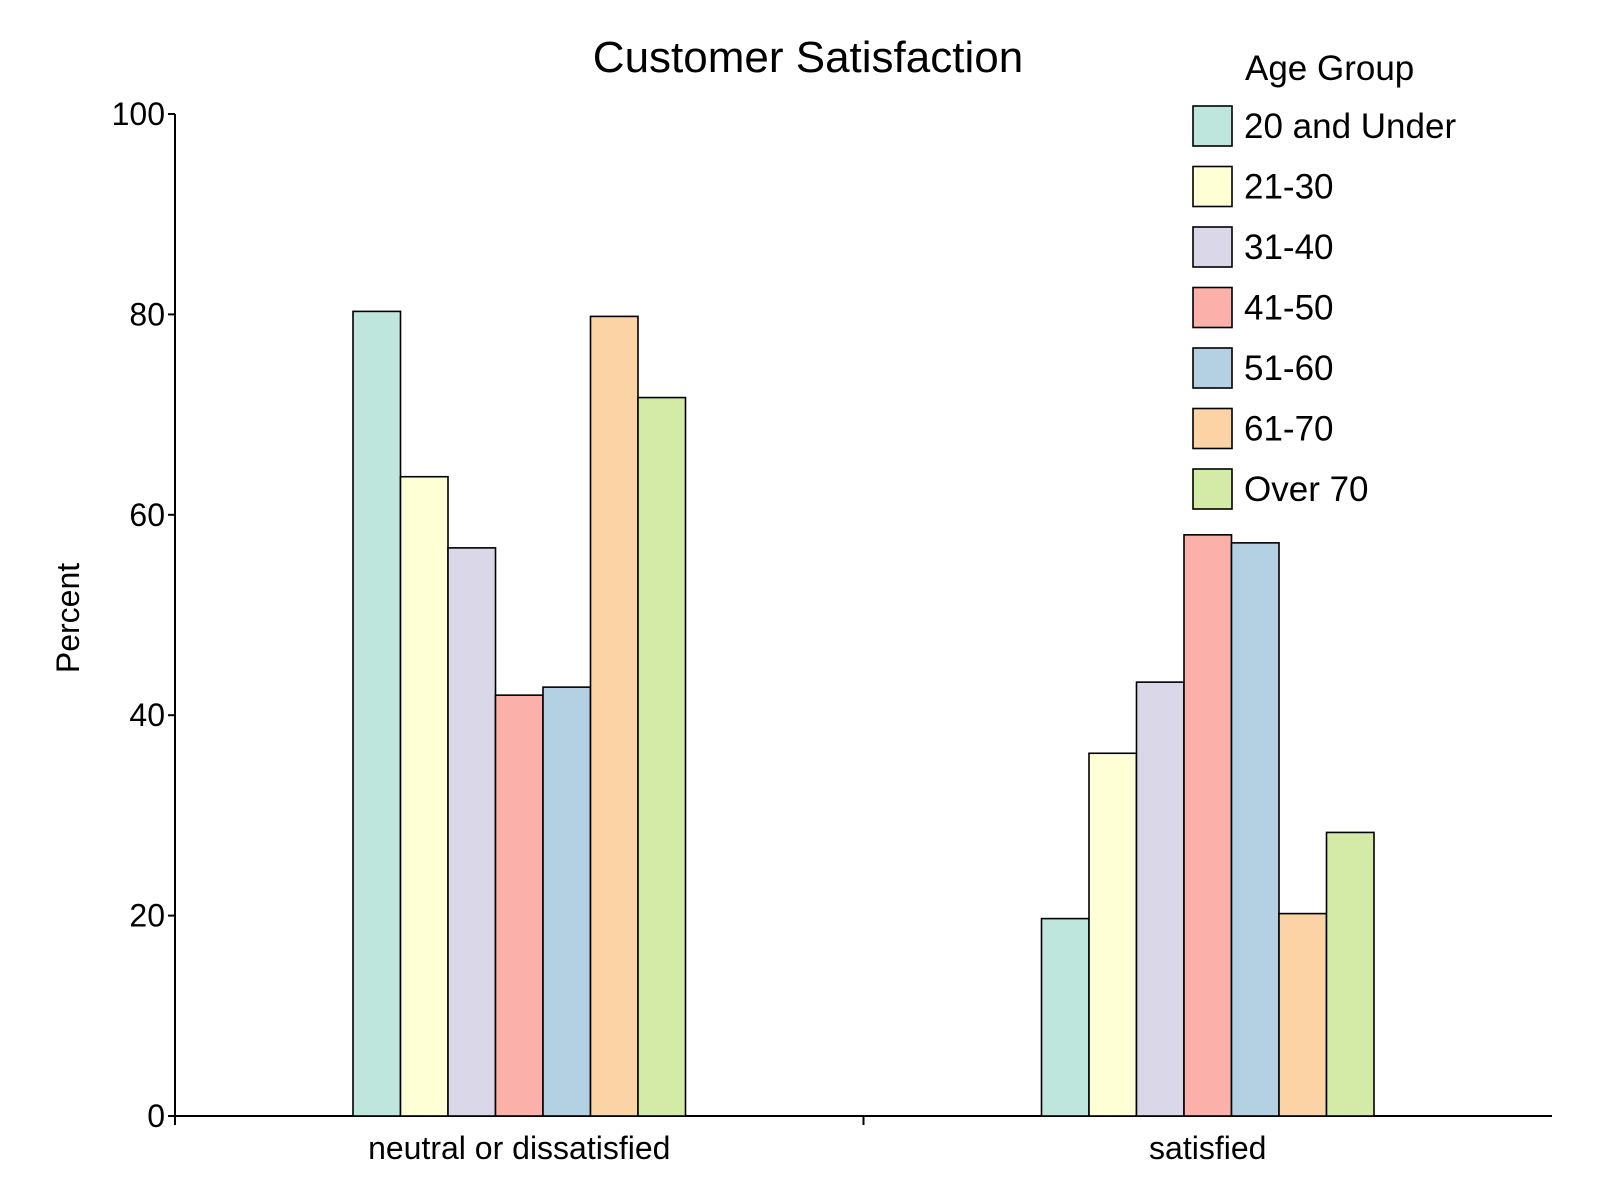 This screenshot has width=1600, height=1200. I want to click on legend-label: 31-40, so click(1289, 247).